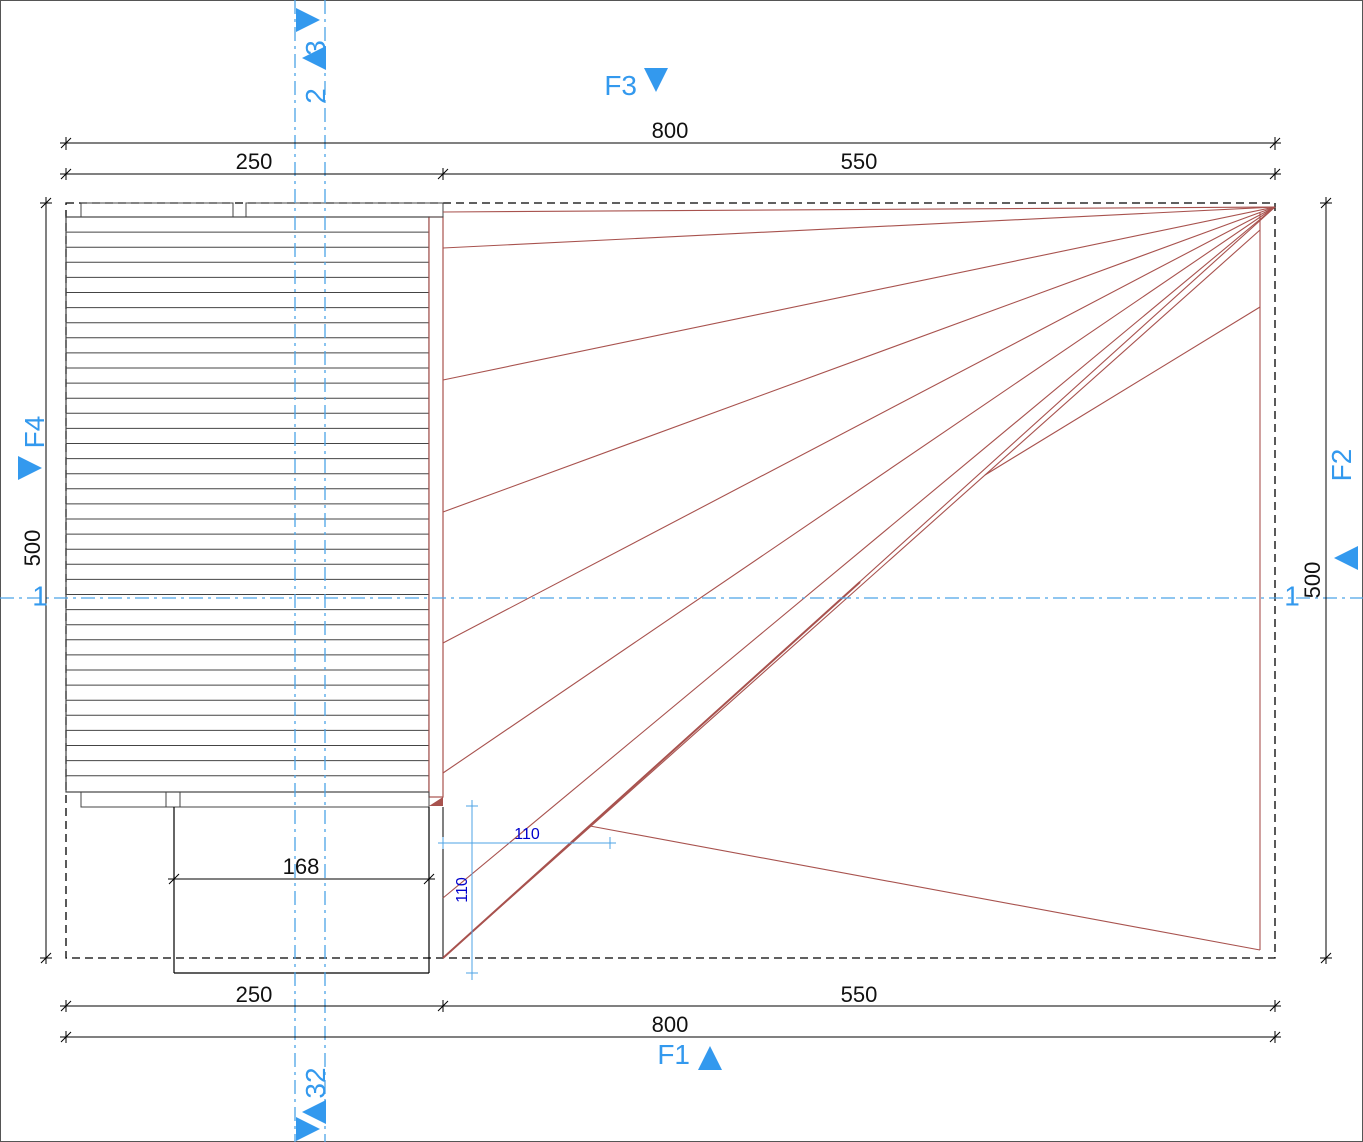  Describe the element at coordinates (1342, 509) in the screenshot. I see `section-marker-f2: F2` at that location.